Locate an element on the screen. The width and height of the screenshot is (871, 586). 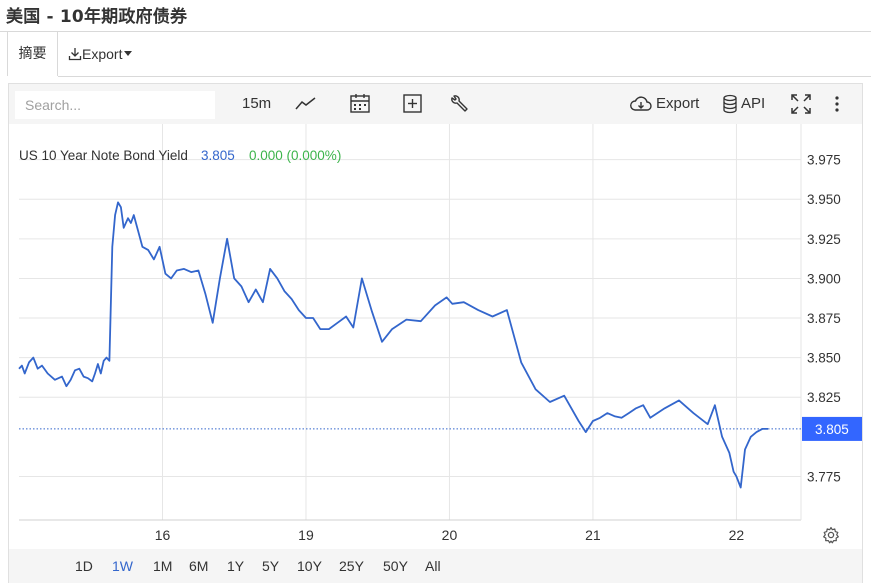
fullscreen-icon is located at coordinates (801, 104).